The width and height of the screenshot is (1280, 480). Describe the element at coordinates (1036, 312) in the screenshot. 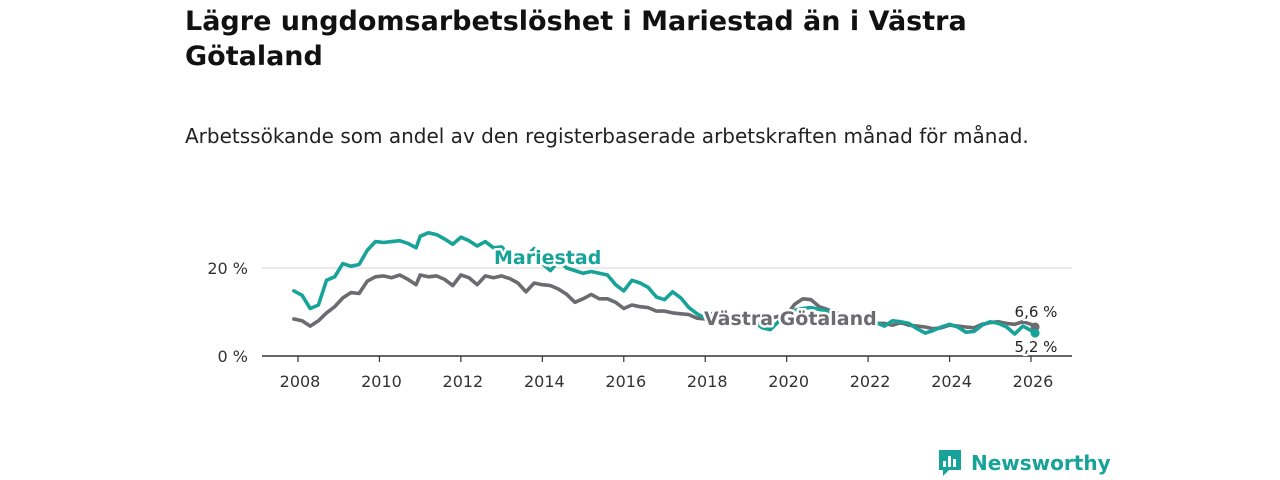

I see `end-label-vastra-gotaland: 6,6 %` at that location.